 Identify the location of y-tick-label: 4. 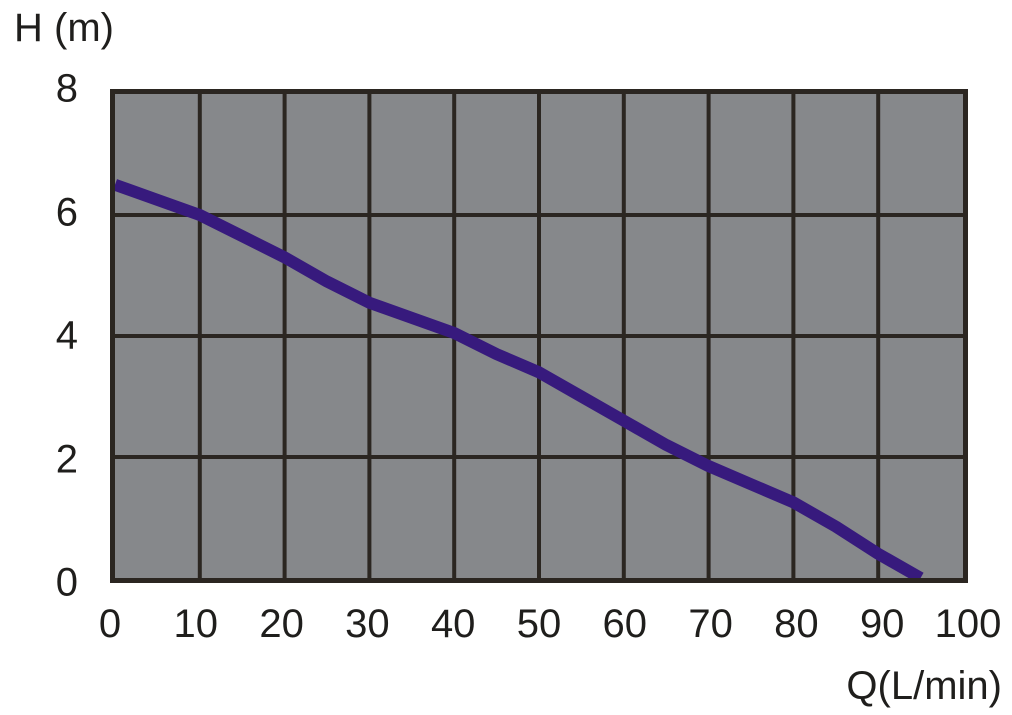
(66, 335).